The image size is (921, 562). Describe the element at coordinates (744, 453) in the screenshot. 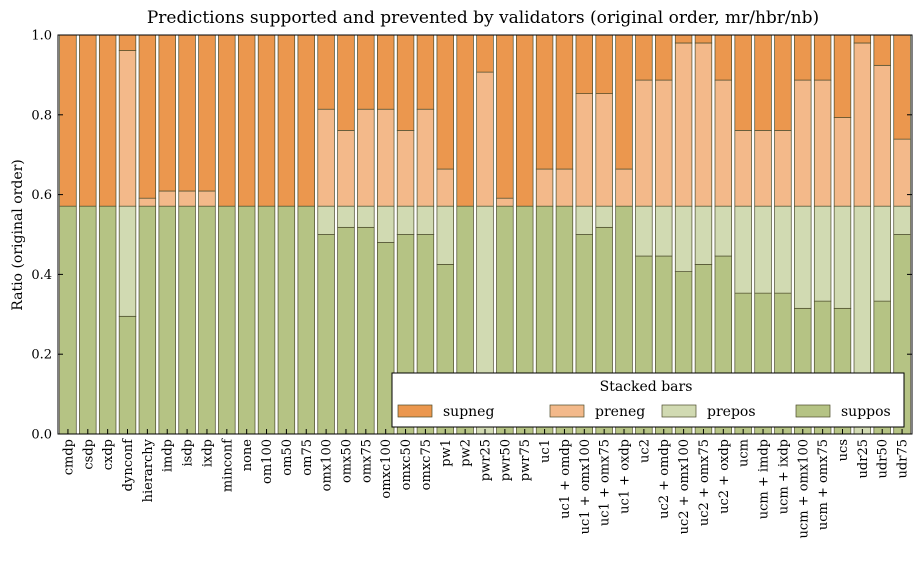

I see `x-tick-label: ucm` at that location.